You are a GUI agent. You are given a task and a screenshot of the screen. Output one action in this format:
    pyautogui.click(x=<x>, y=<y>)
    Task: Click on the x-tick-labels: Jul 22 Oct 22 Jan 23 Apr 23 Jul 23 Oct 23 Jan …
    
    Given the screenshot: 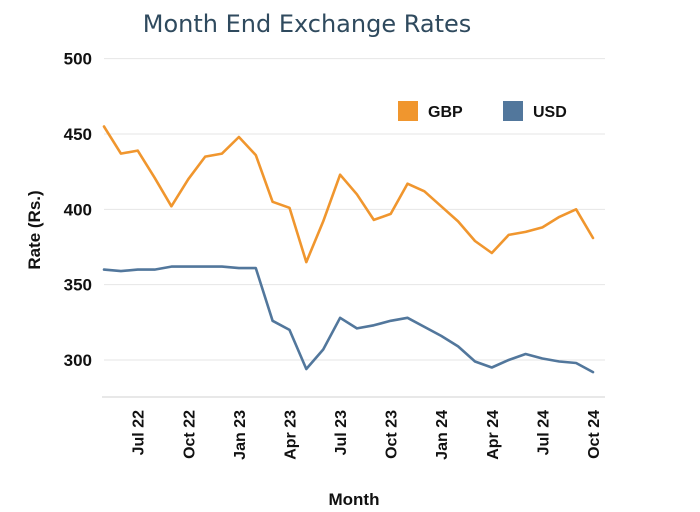 What is the action you would take?
    pyautogui.click(x=367, y=435)
    